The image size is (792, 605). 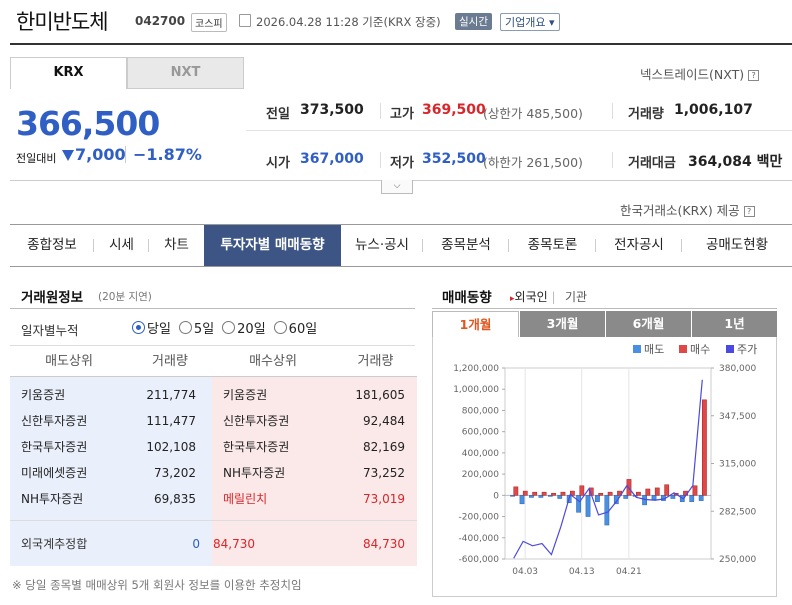 What do you see at coordinates (332, 159) in the screenshot?
I see `open-value: 367,000` at bounding box center [332, 159].